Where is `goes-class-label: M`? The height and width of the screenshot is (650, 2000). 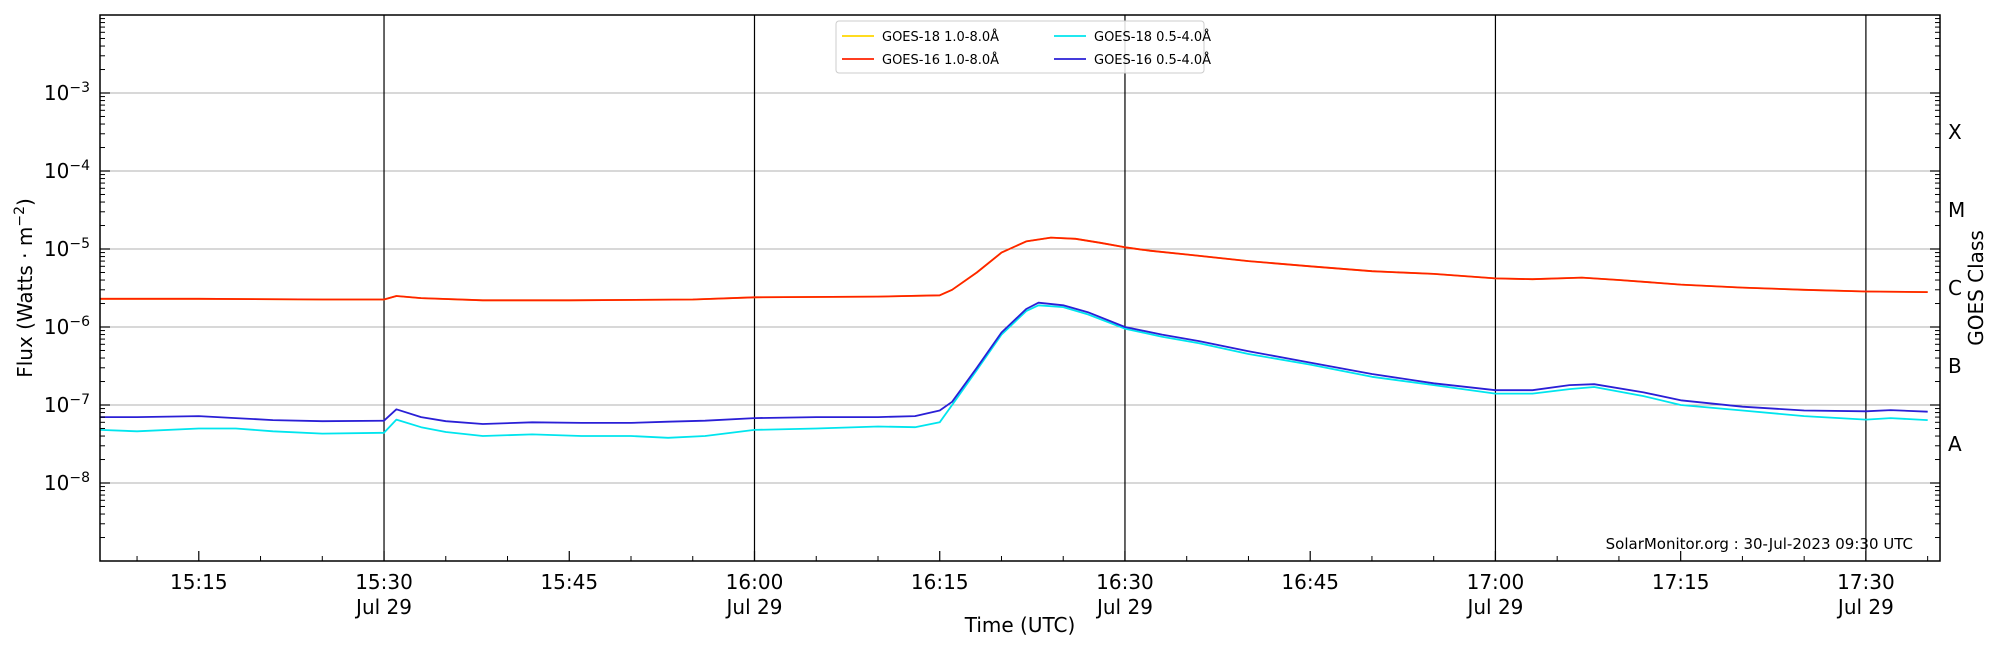
goes-class-label: M is located at coordinates (1956, 210).